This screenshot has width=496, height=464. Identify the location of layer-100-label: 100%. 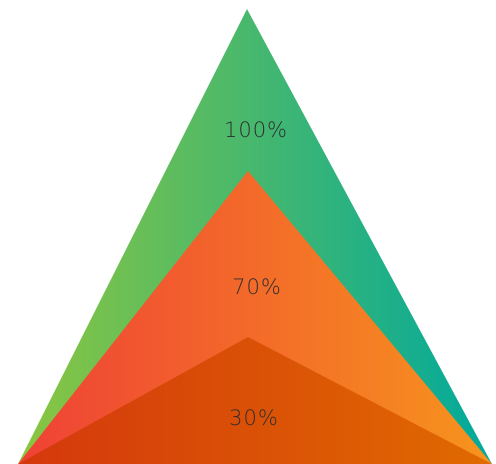
(256, 130).